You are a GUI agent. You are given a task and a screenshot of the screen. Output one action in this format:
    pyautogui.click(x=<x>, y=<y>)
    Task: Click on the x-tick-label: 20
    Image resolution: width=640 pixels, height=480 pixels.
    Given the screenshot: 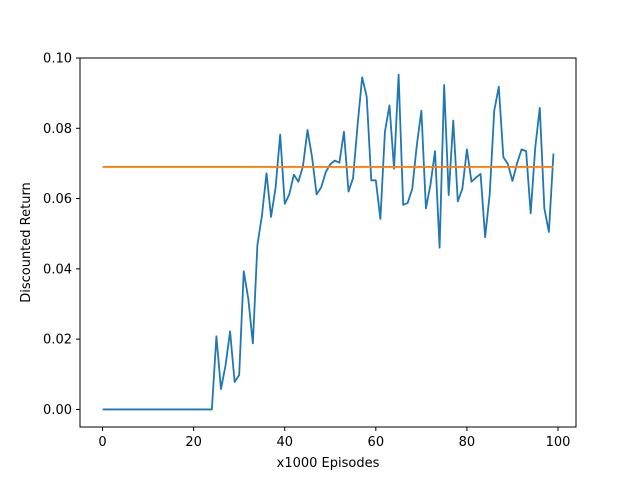 What is the action you would take?
    pyautogui.click(x=193, y=442)
    